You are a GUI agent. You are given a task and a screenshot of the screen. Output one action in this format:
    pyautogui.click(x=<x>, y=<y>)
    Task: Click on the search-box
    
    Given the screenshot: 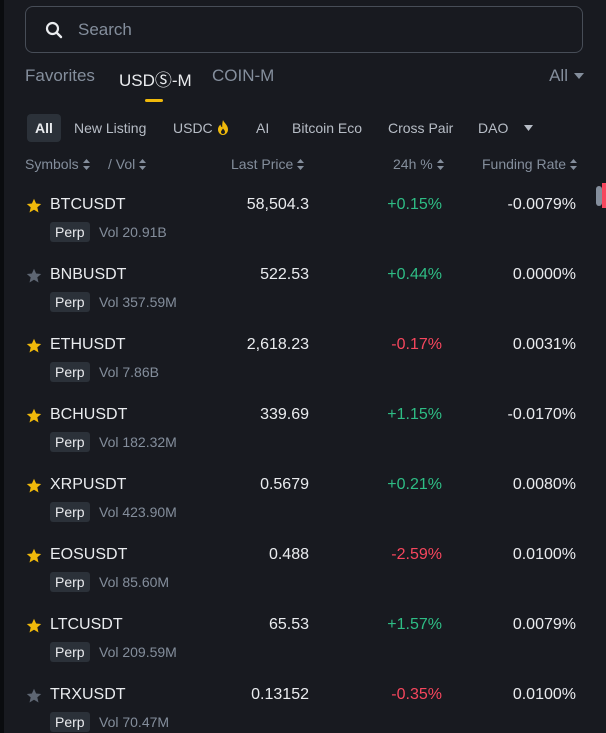 What is the action you would take?
    pyautogui.click(x=304, y=29)
    